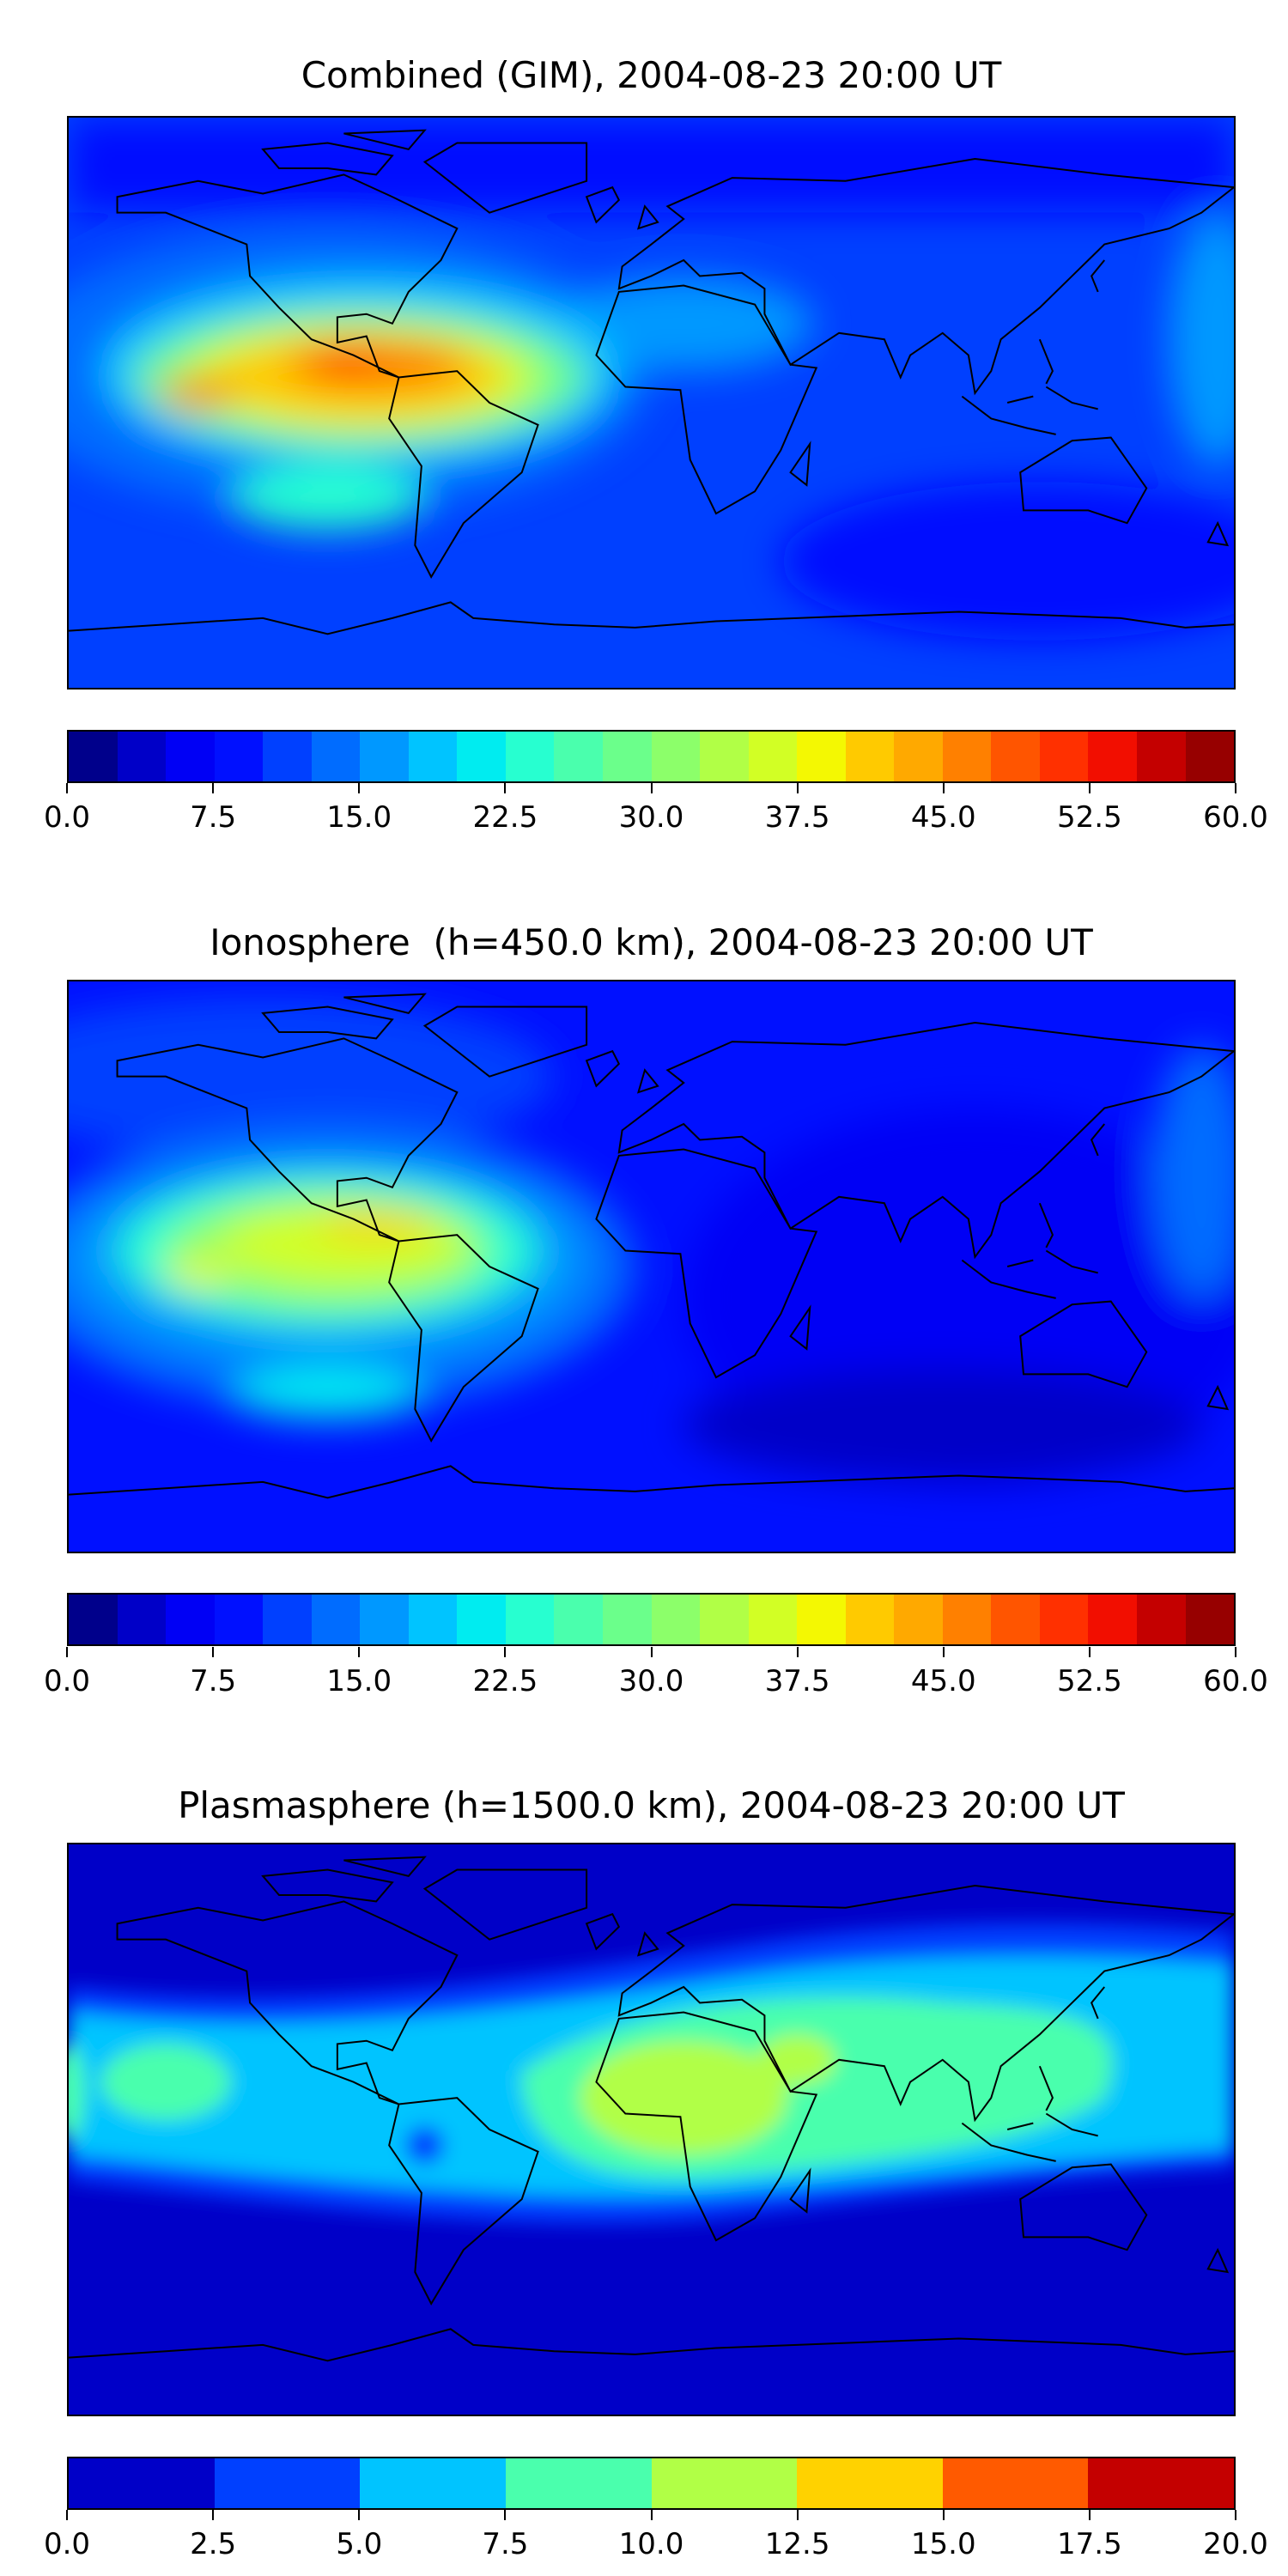 This screenshot has height=2576, width=1288. I want to click on colorbar-tick-label: 5.0, so click(359, 2544).